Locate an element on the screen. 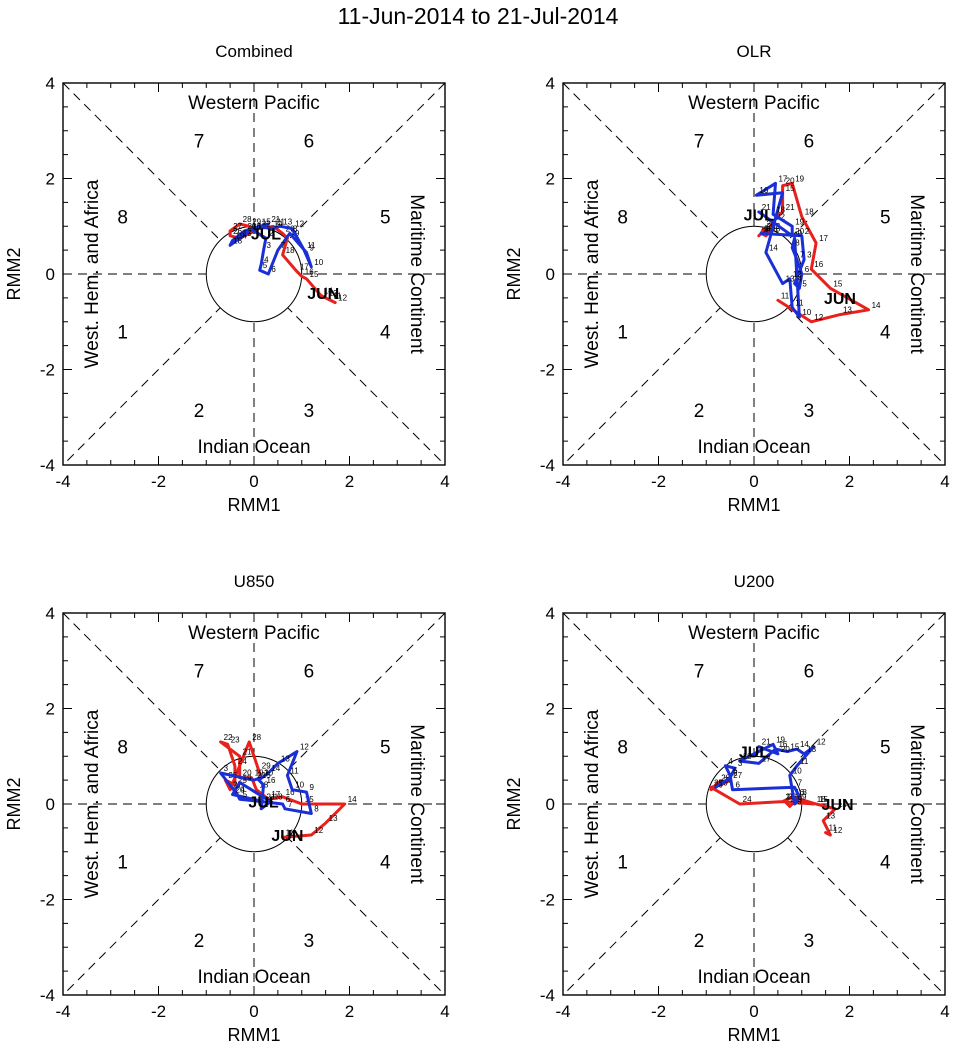 The height and width of the screenshot is (1055, 956). x-tick-label: 4 is located at coordinates (944, 481).